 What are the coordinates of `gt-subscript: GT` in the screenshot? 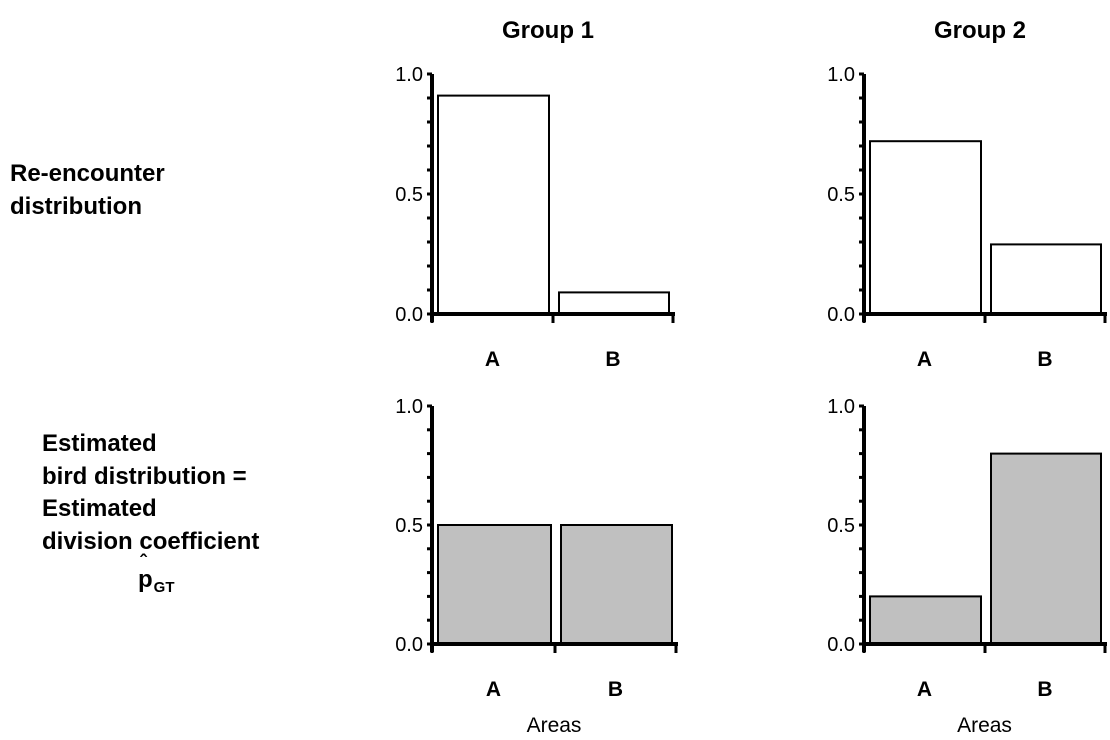 It's located at (164, 587).